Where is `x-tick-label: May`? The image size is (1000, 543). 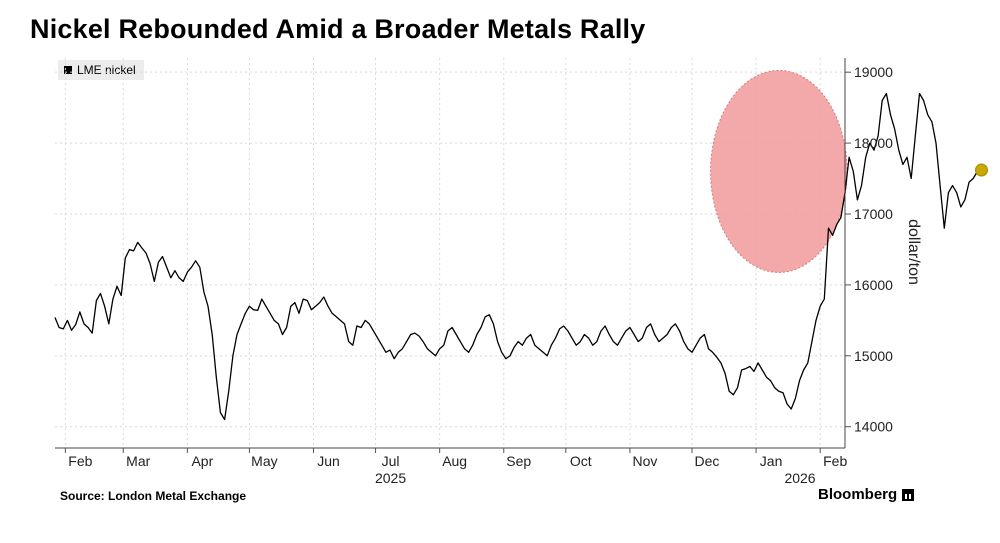 x-tick-label: May is located at coordinates (264, 461).